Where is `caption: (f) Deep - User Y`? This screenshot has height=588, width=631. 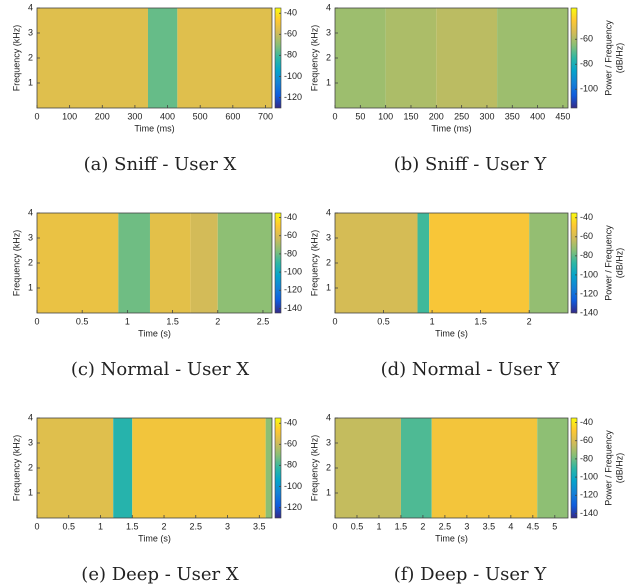 caption: (f) Deep - User Y is located at coordinates (471, 574).